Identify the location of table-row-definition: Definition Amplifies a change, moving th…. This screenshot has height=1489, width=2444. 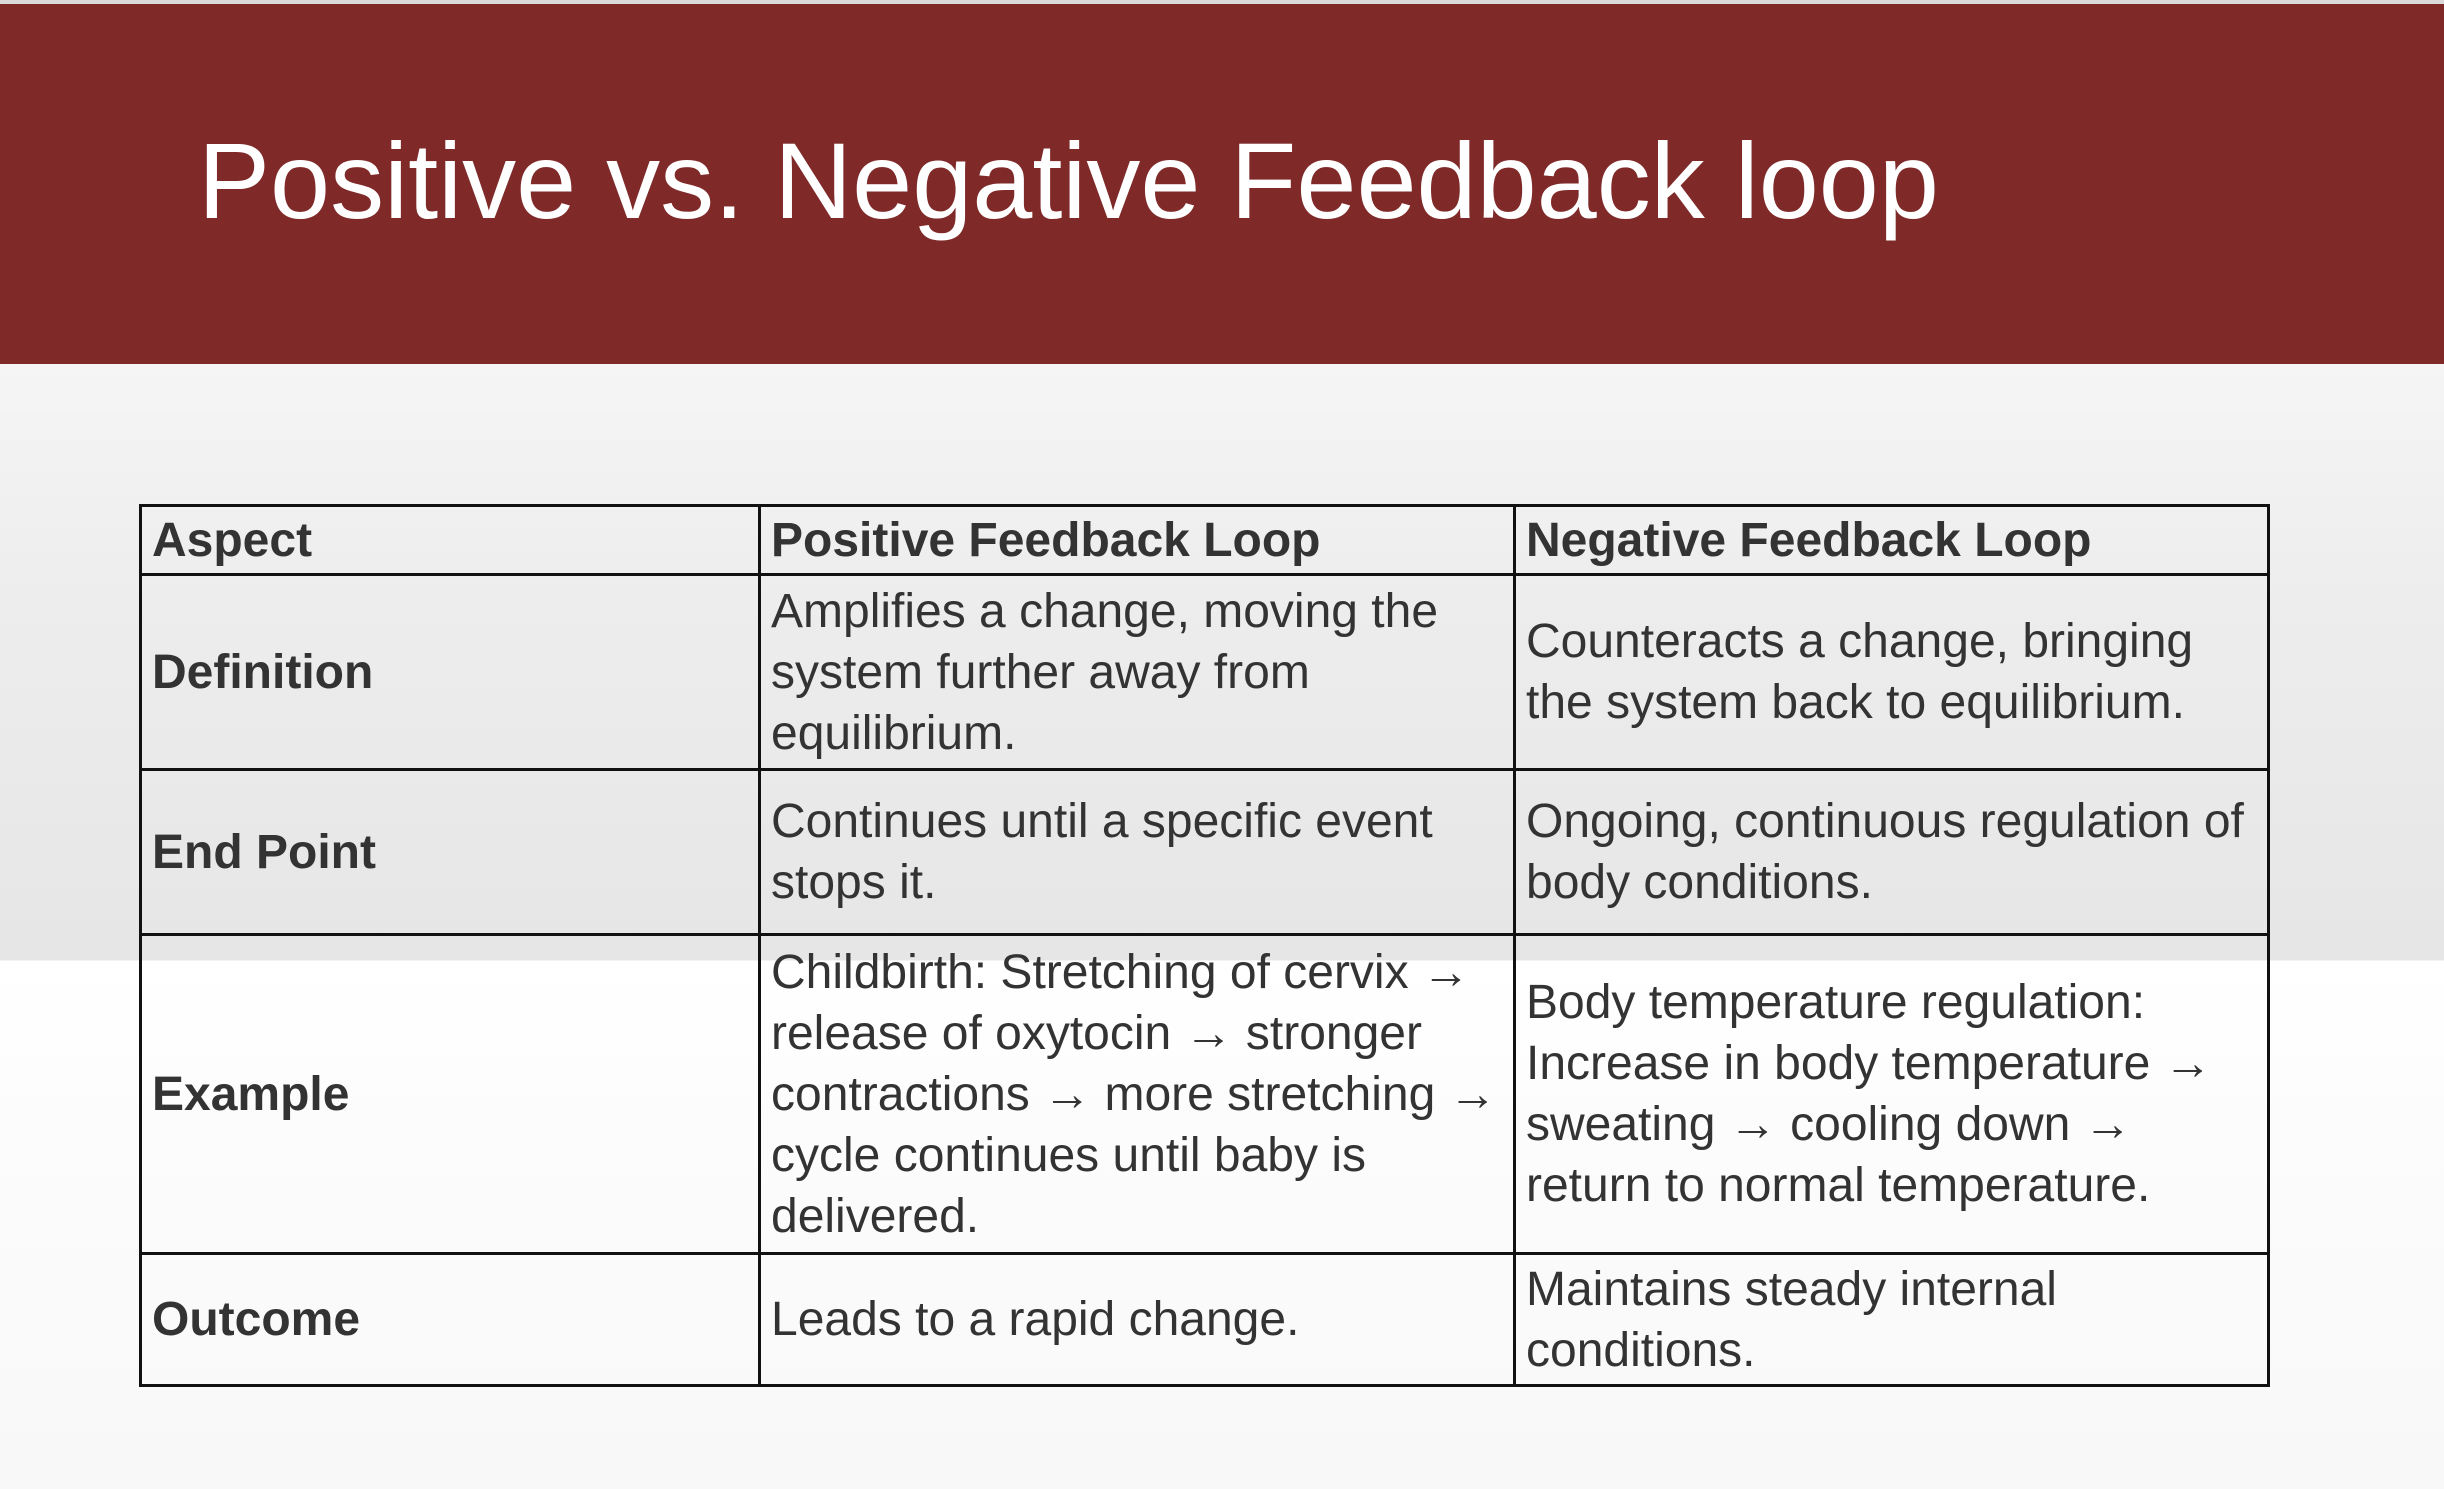
(1204, 672).